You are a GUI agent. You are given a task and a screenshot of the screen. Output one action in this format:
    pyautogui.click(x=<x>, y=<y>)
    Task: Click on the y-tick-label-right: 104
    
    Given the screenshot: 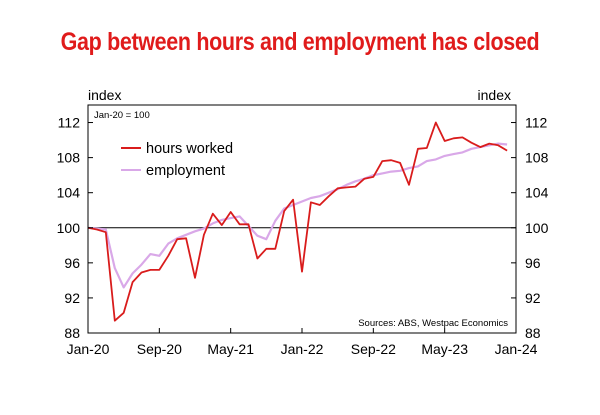 What is the action you would take?
    pyautogui.click(x=537, y=193)
    